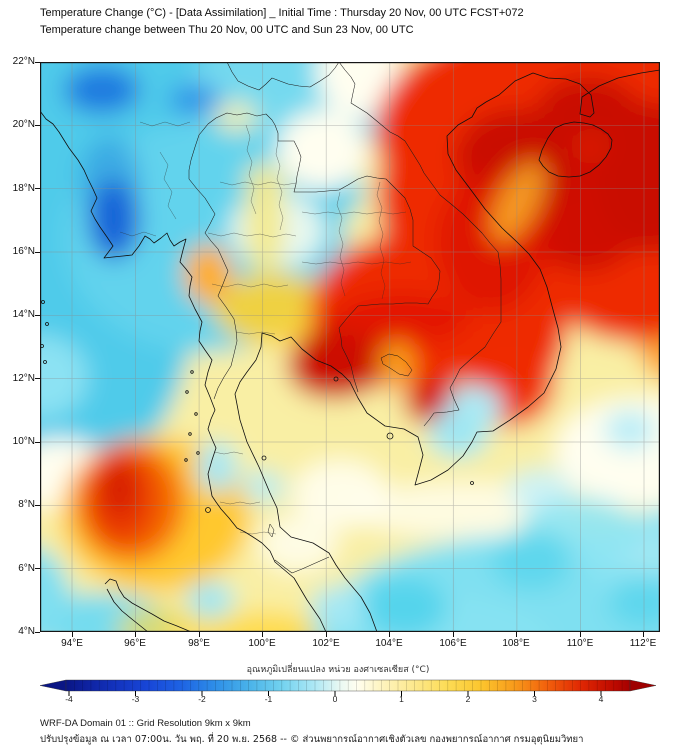 This screenshot has width=676, height=756. I want to click on x-axis-label: 108°E, so click(516, 643).